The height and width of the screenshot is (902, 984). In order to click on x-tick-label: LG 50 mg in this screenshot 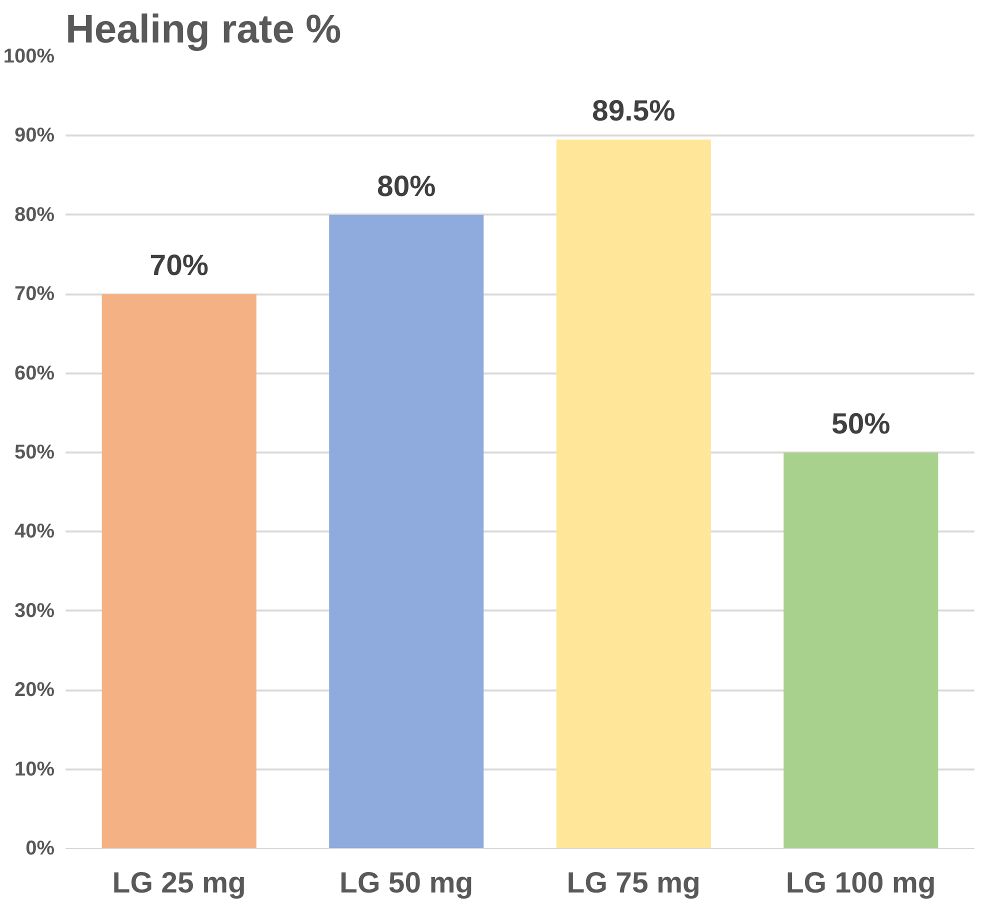, I will do `click(407, 883)`.